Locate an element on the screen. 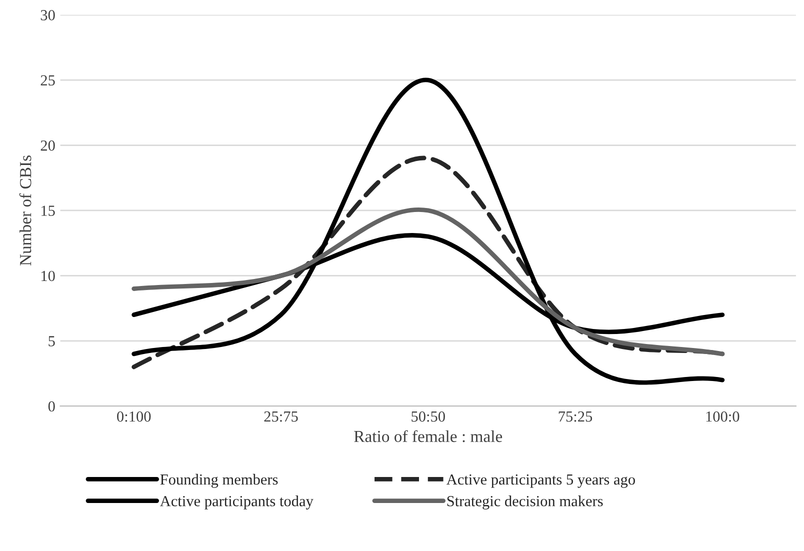  y-tick-label: 20 is located at coordinates (47, 145).